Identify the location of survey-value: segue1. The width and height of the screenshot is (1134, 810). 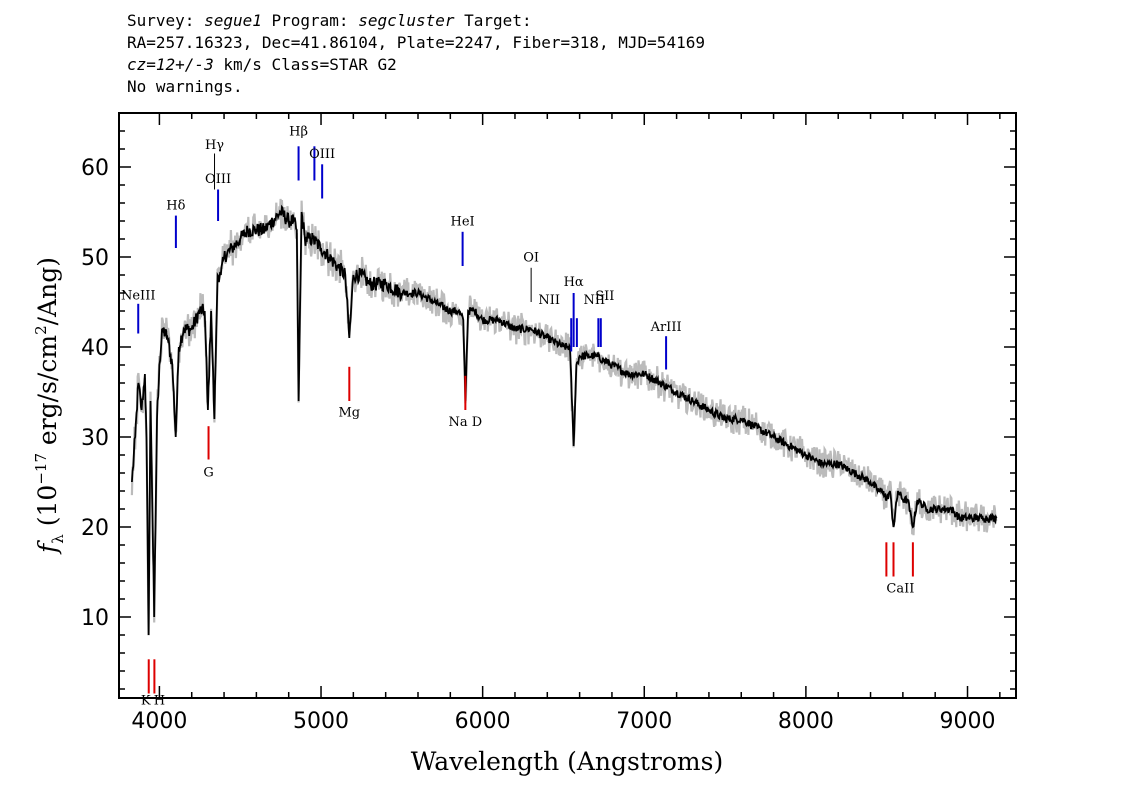
(233, 20).